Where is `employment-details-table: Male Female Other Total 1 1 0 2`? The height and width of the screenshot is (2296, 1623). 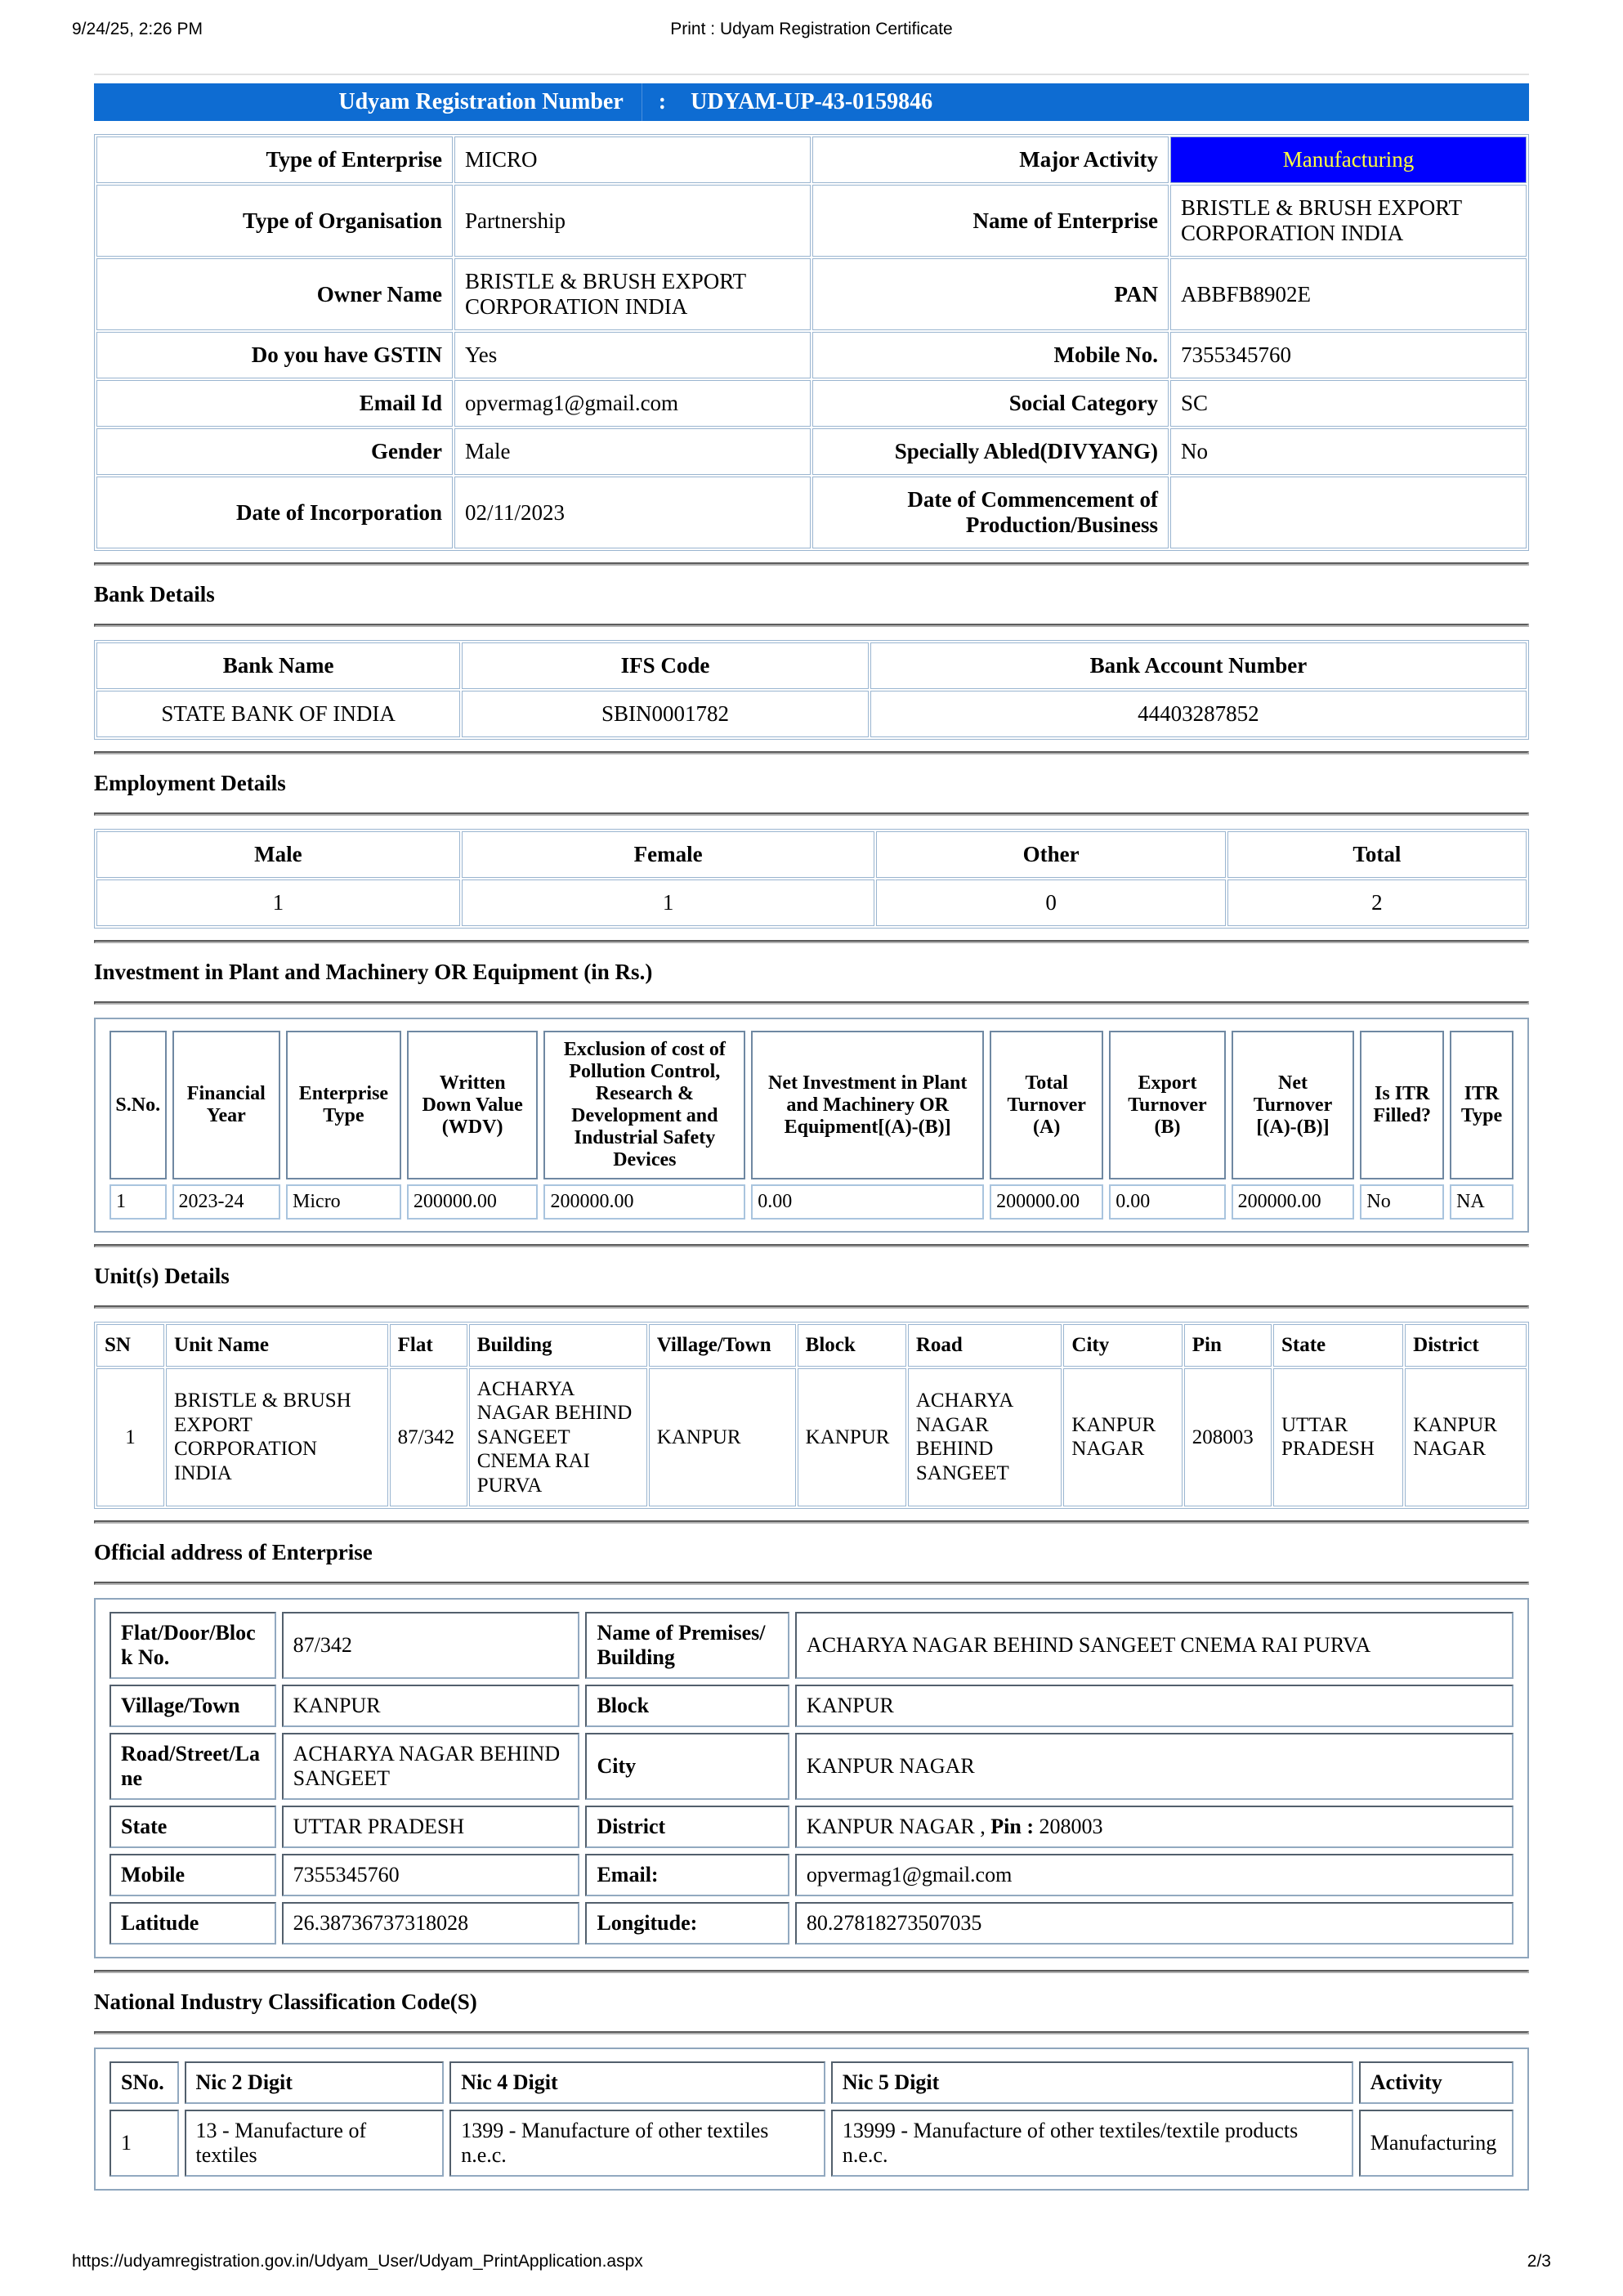 employment-details-table: Male Female Other Total 1 1 0 2 is located at coordinates (811, 879).